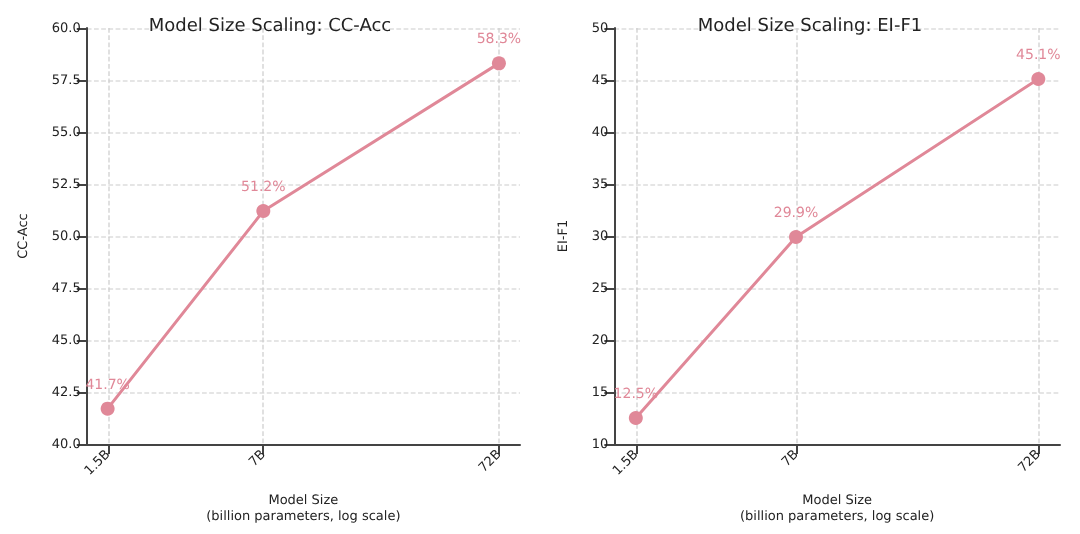 The width and height of the screenshot is (1080, 534). What do you see at coordinates (810, 27) in the screenshot?
I see `chart-title: Model Size Scaling: EI-F1` at bounding box center [810, 27].